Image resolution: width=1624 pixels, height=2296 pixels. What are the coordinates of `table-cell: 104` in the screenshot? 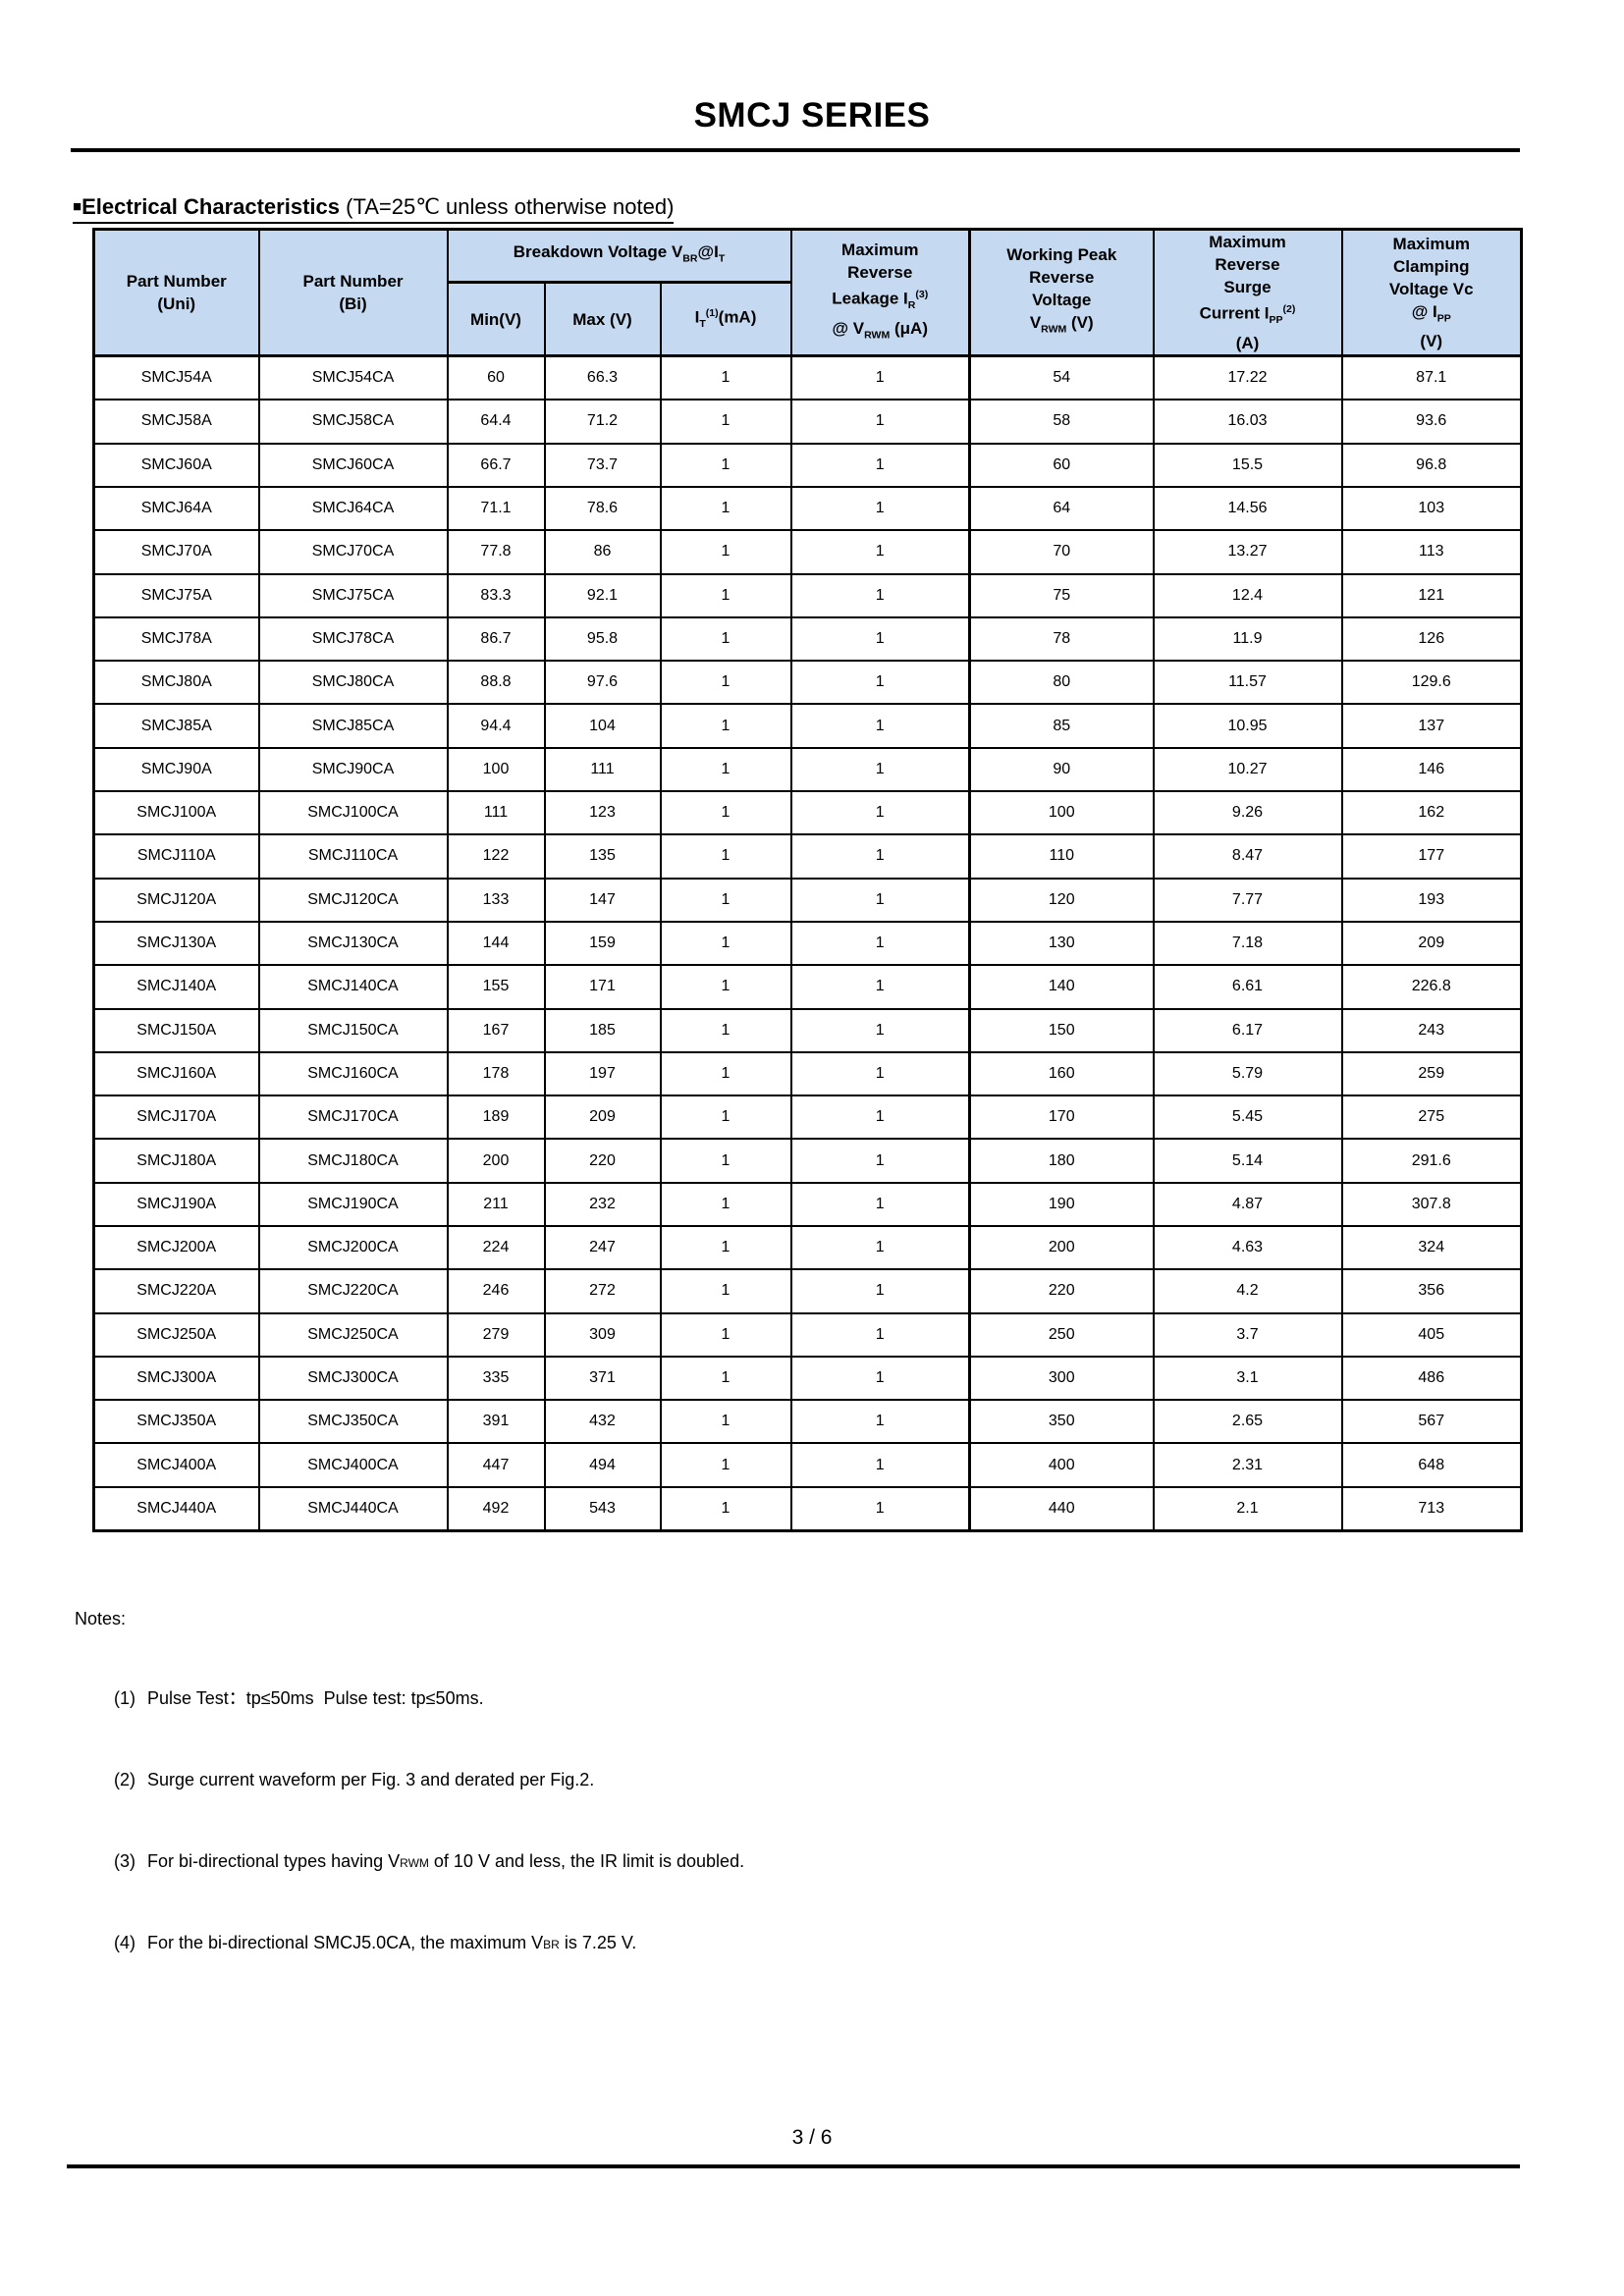 It's located at (602, 726).